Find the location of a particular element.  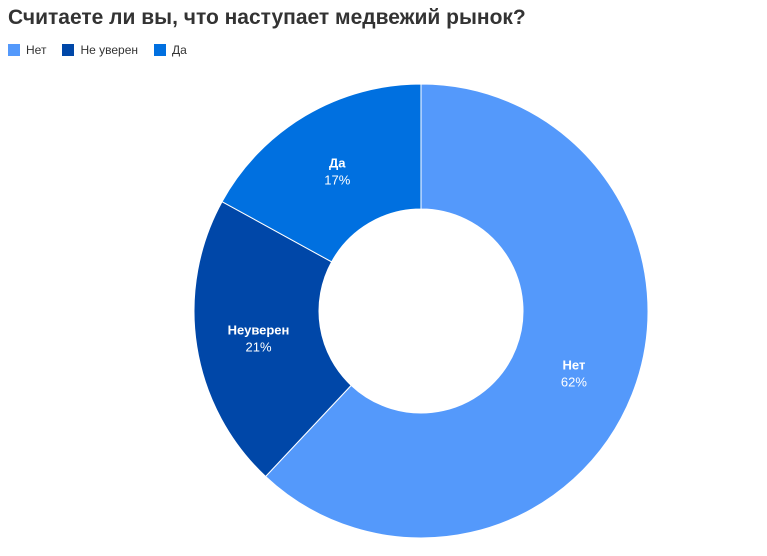

legend-swatch-net is located at coordinates (14, 50).